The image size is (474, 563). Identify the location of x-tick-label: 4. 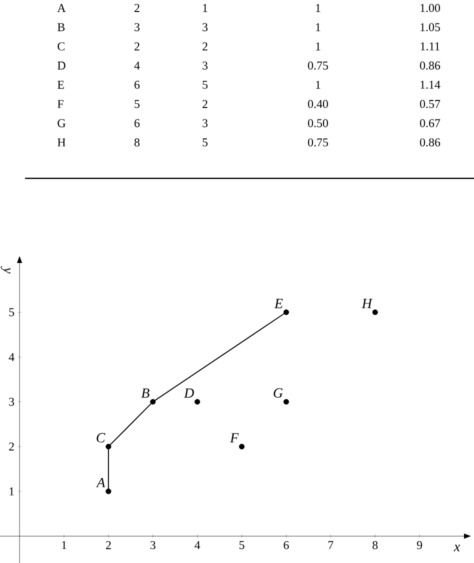
(197, 545).